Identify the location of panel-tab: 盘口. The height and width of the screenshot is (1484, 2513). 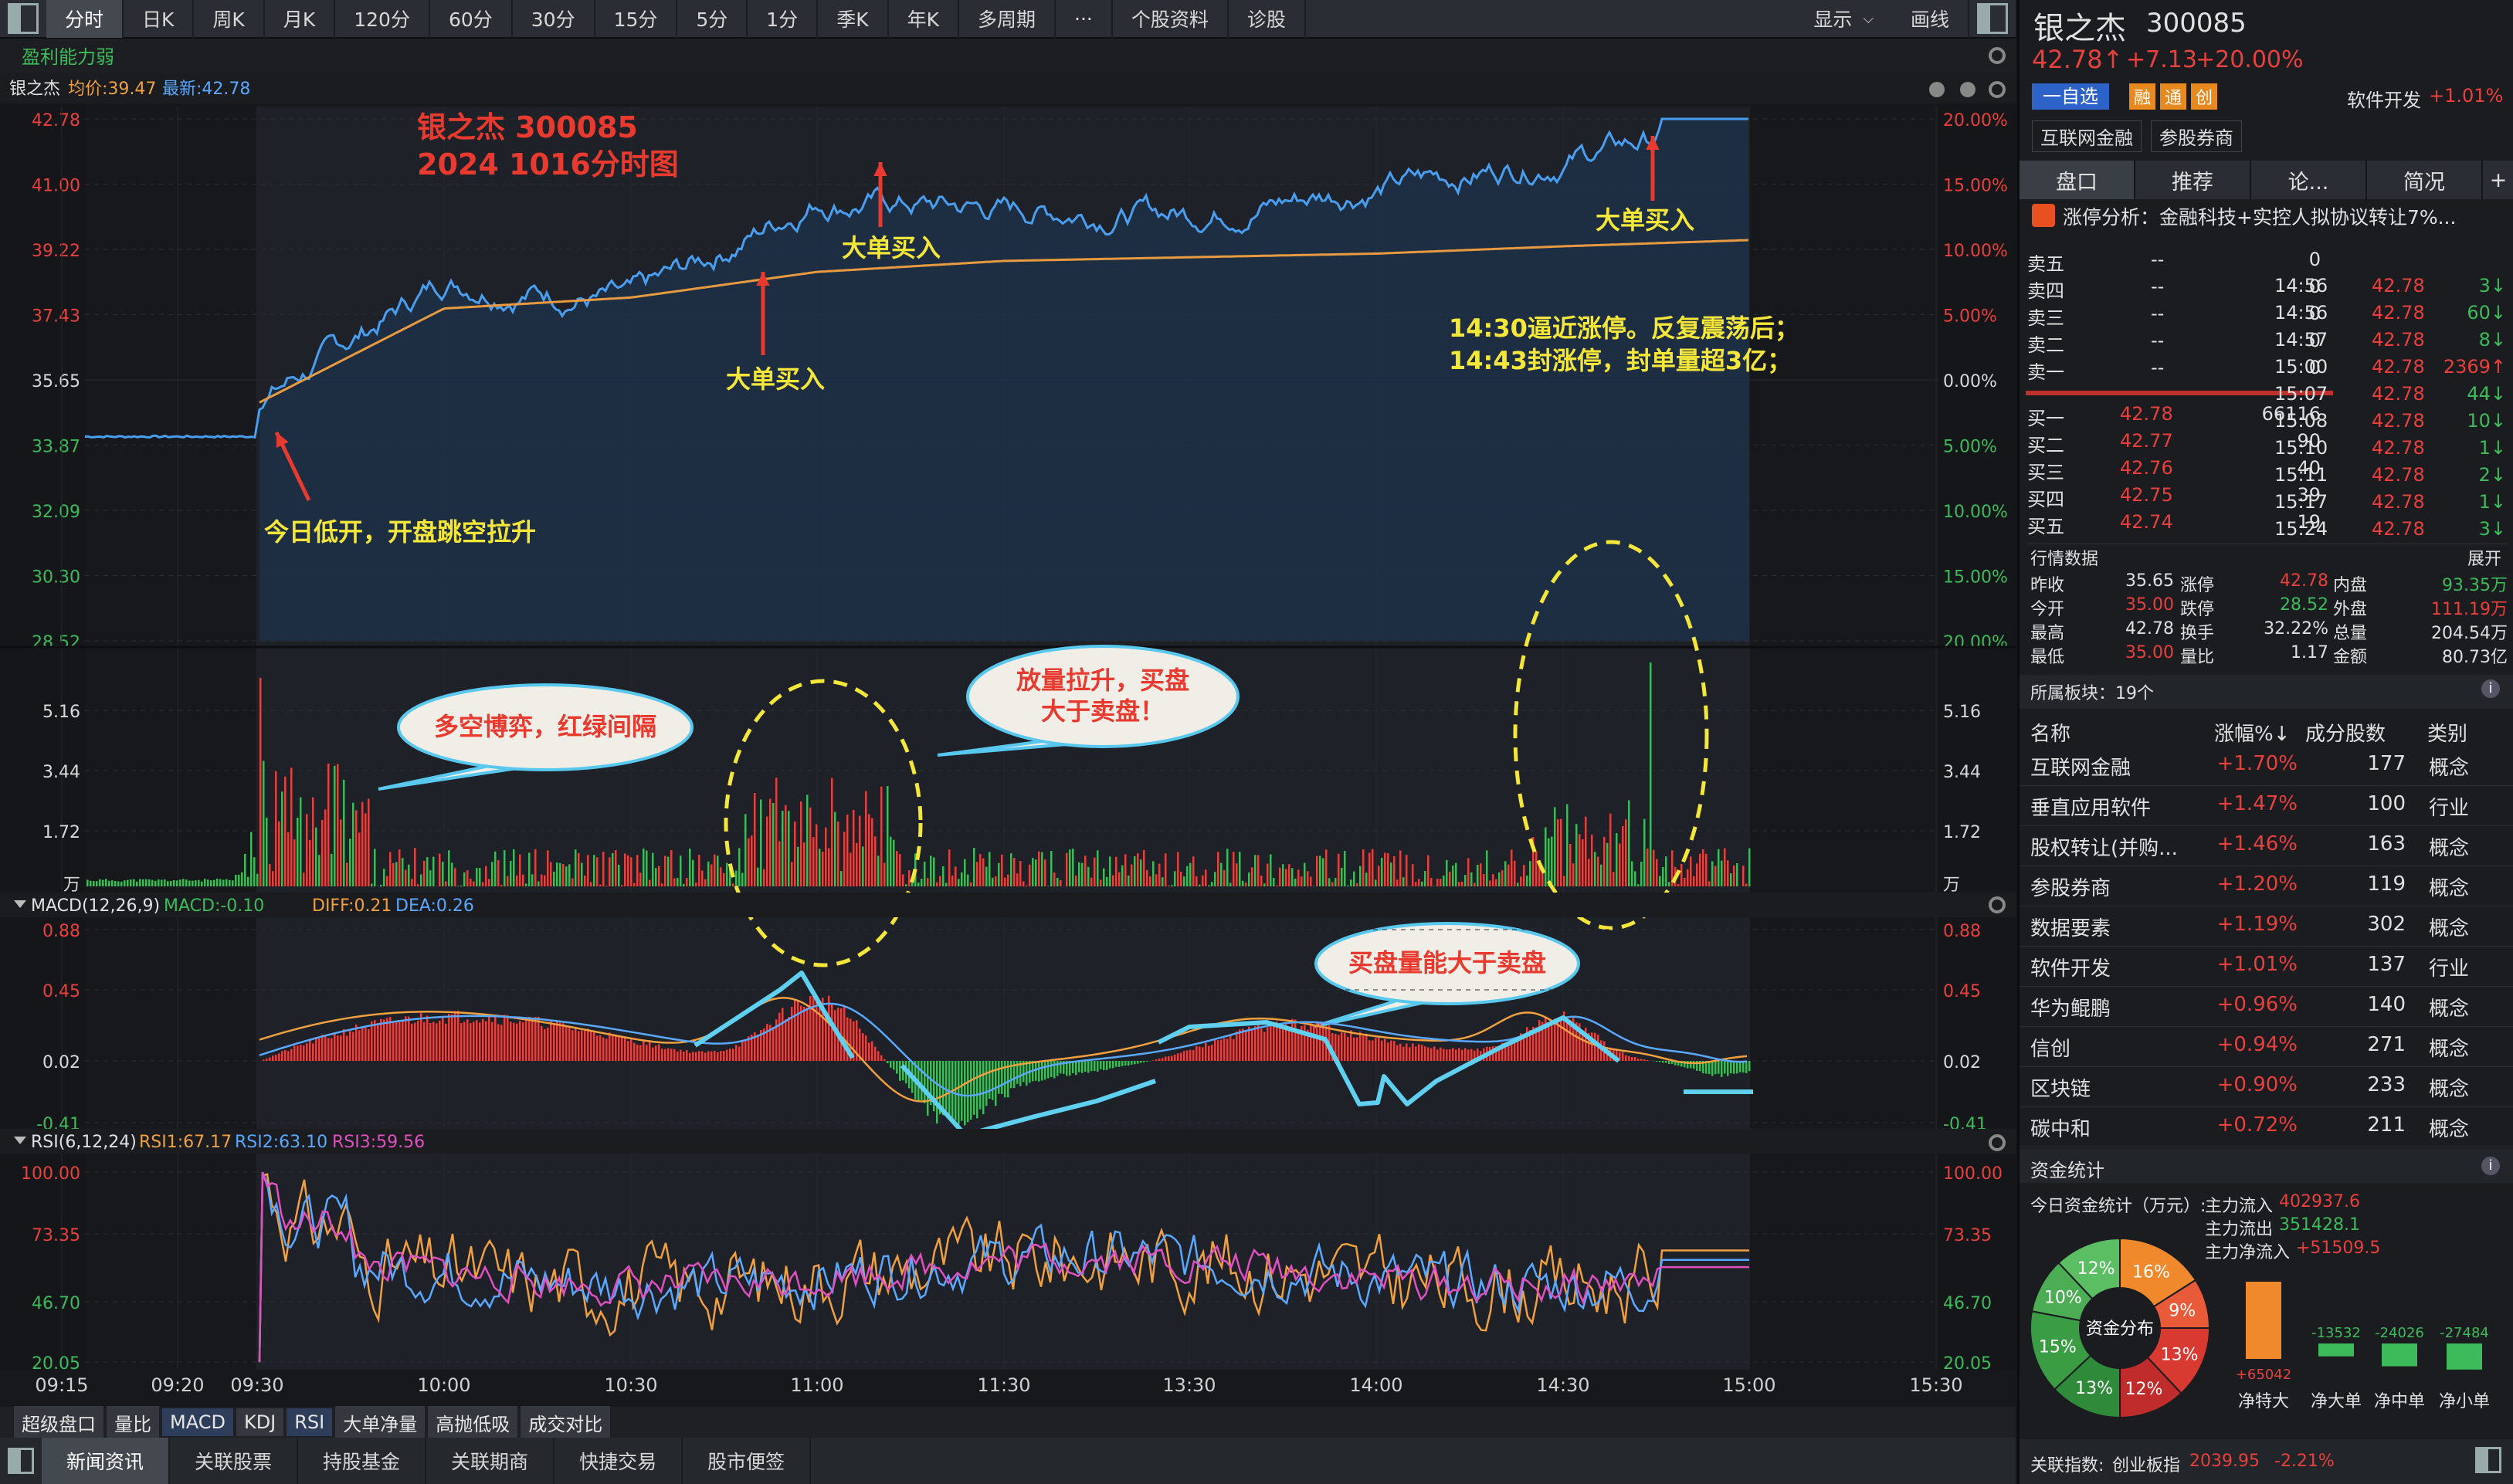
(2078, 180).